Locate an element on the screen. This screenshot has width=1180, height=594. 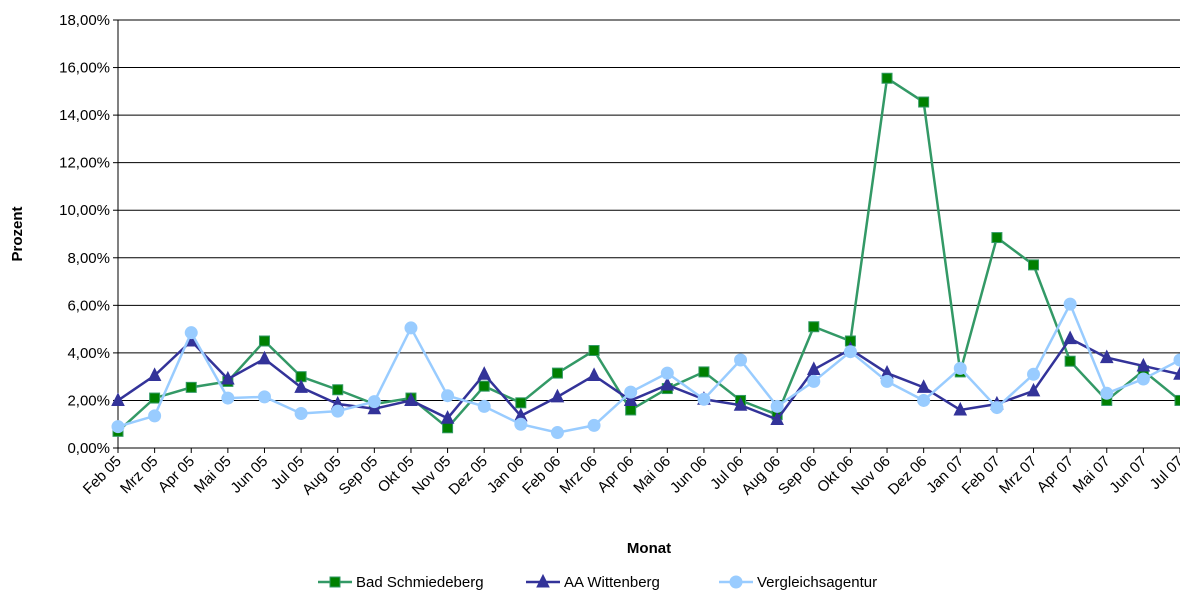
y-tick-label: 6,00% is located at coordinates (88, 305).